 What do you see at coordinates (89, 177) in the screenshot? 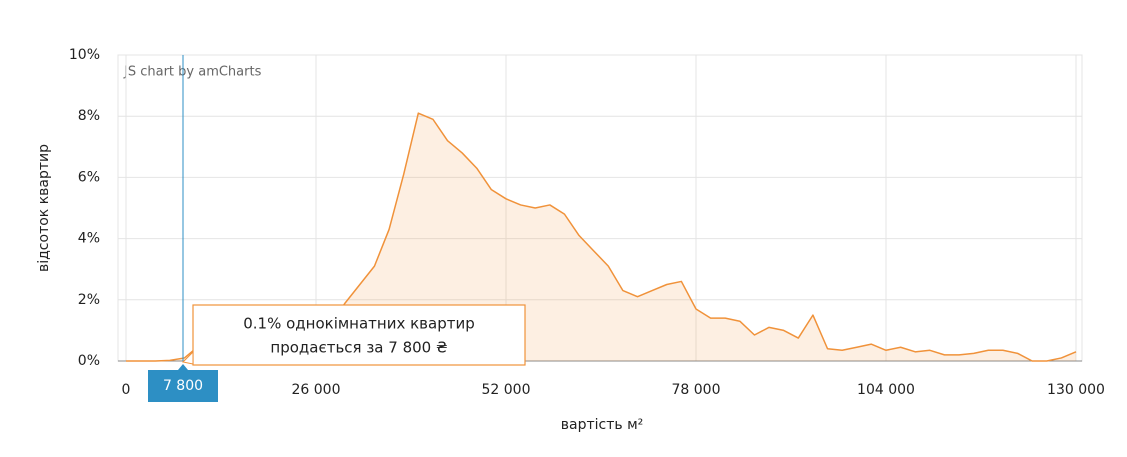
I see `y-tick-label: 6%` at bounding box center [89, 177].